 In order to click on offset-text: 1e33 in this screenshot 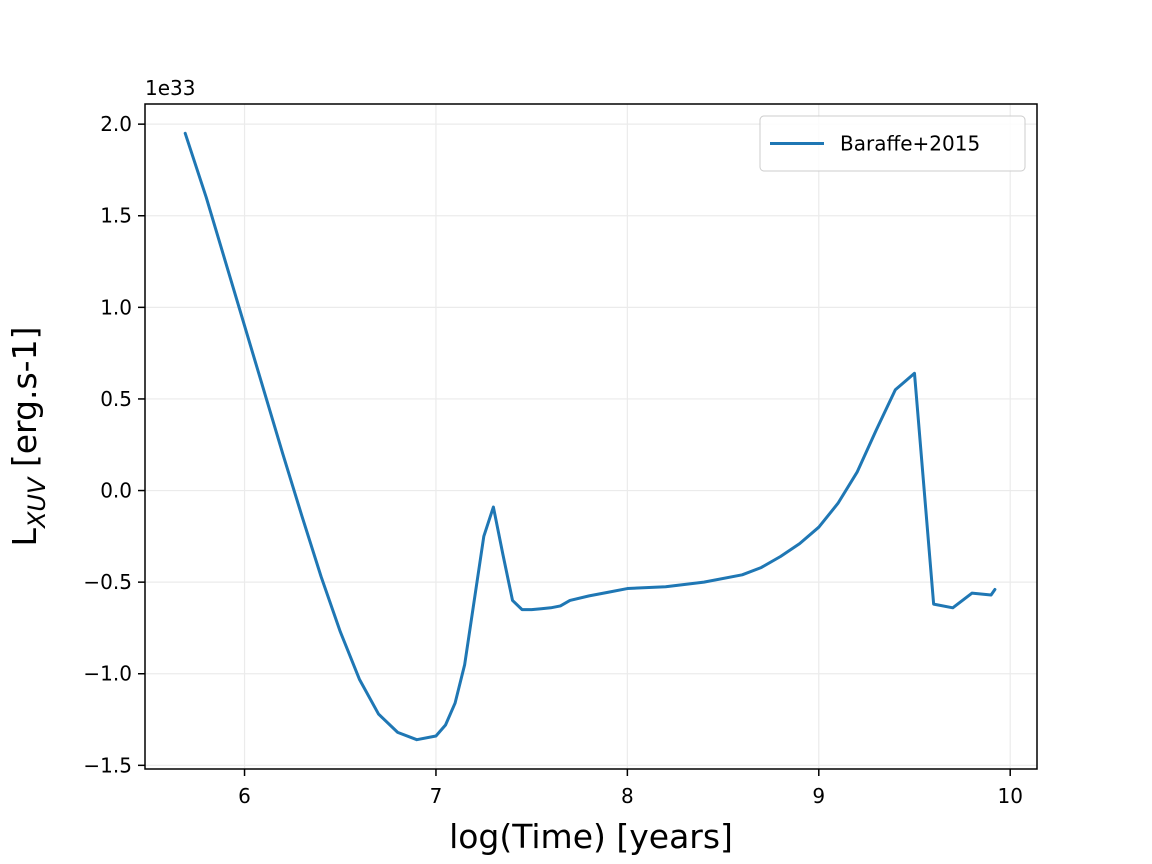, I will do `click(170, 88)`.